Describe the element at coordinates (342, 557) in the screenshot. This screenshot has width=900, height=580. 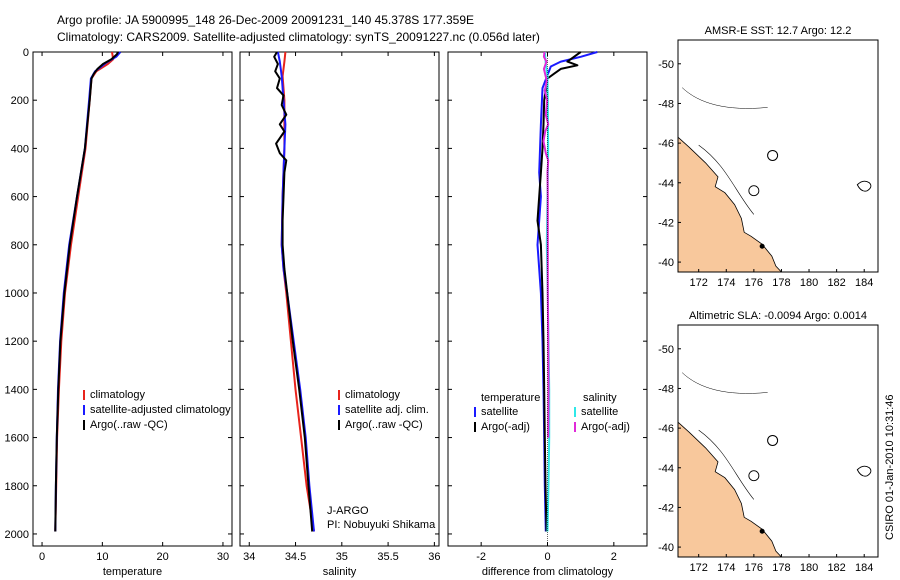
I see `salinity-xtick-label: 35` at that location.